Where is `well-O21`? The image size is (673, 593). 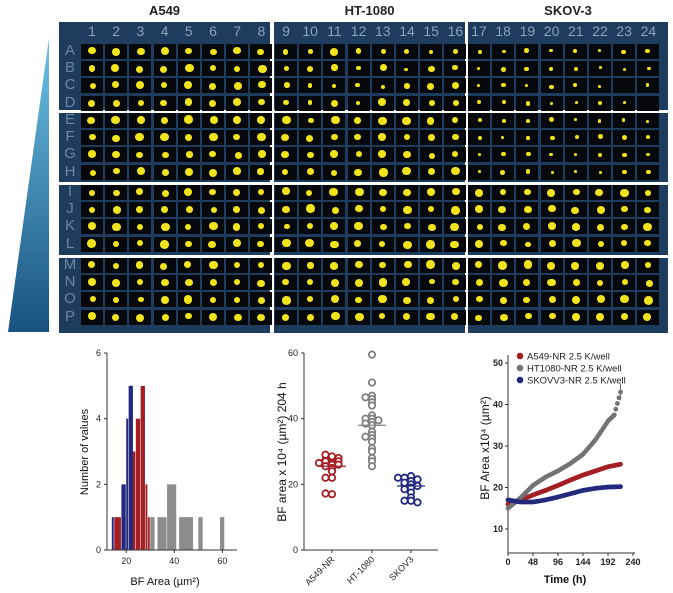 well-O21 is located at coordinates (575, 300).